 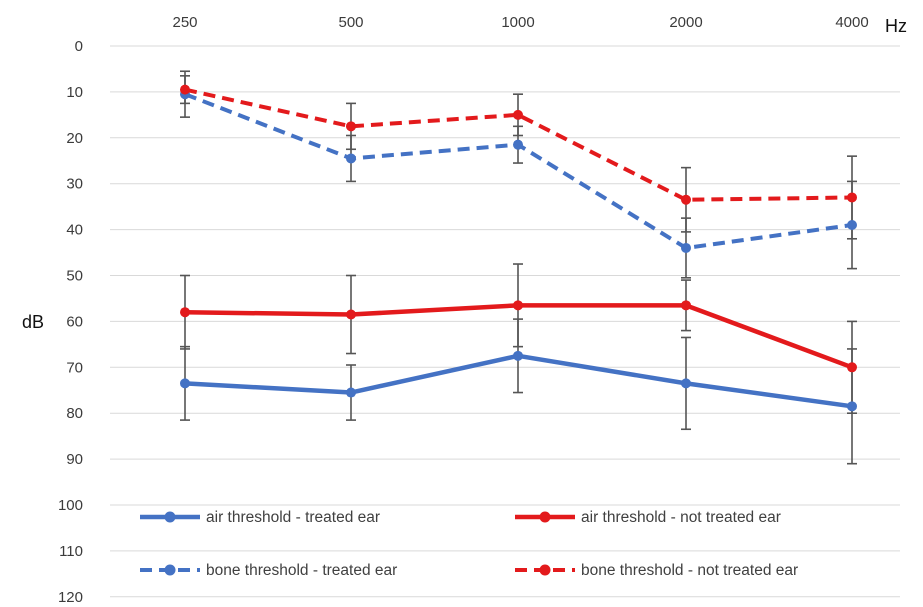 I want to click on y-tick-label: 30, so click(x=74, y=184).